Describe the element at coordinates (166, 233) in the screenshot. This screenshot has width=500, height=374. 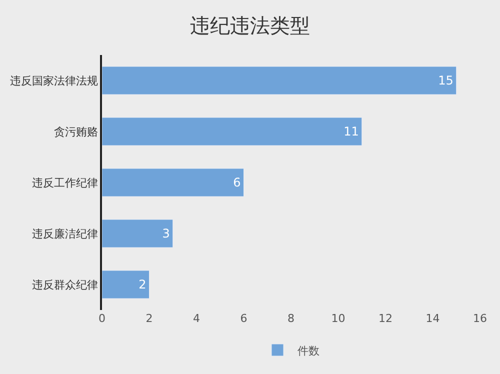
I see `data-label: 3` at that location.